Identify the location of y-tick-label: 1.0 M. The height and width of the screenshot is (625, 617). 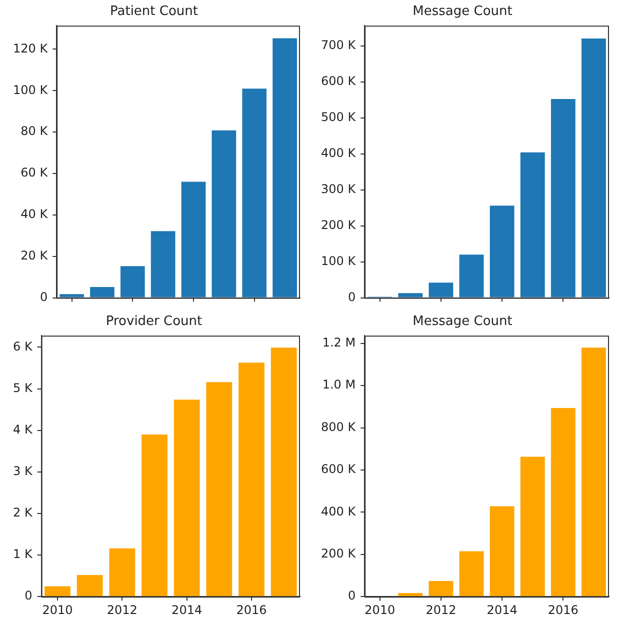
(339, 385).